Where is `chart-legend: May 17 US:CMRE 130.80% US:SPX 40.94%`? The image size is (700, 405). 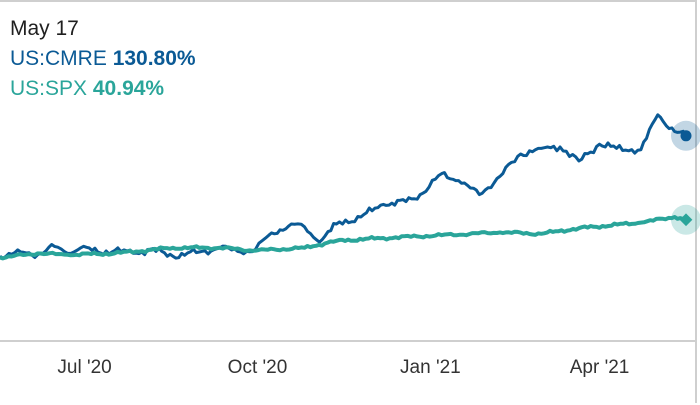 chart-legend: May 17 US:CMRE 130.80% US:SPX 40.94% is located at coordinates (103, 59).